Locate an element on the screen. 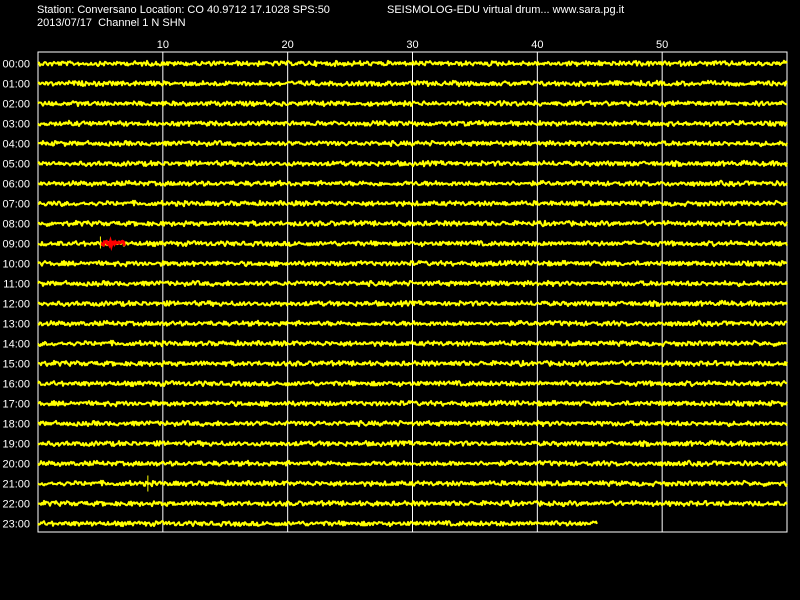 This screenshot has height=600, width=800. row-time-label: 05:00 is located at coordinates (16, 165).